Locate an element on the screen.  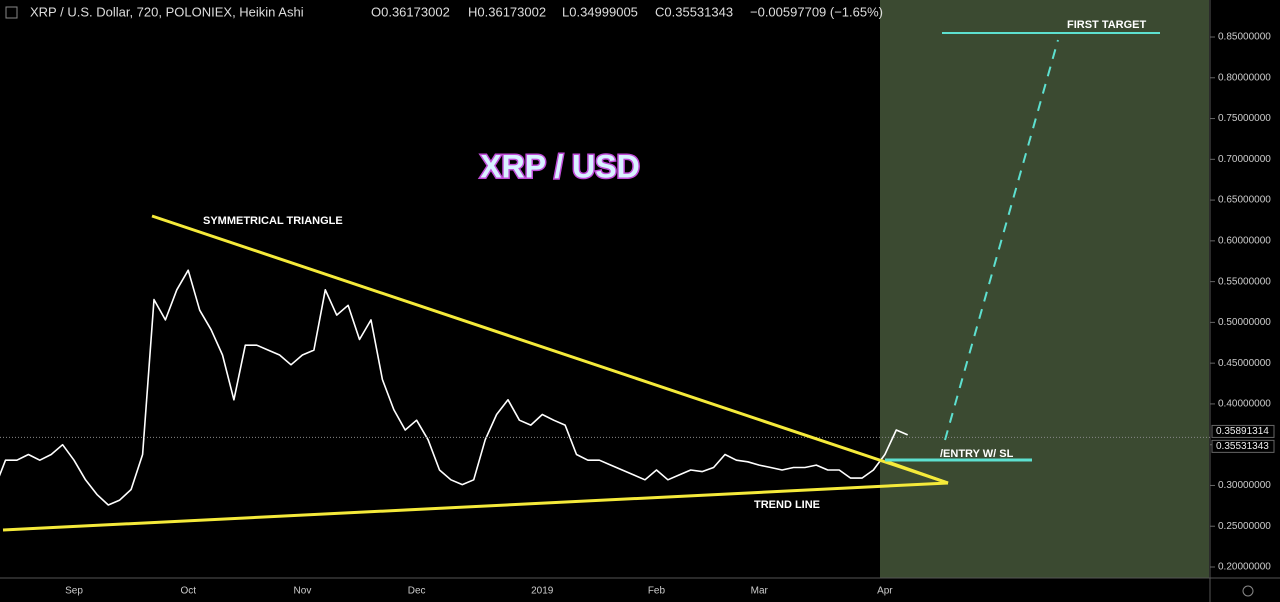
ohlc: O0.36173002 is located at coordinates (410, 11).